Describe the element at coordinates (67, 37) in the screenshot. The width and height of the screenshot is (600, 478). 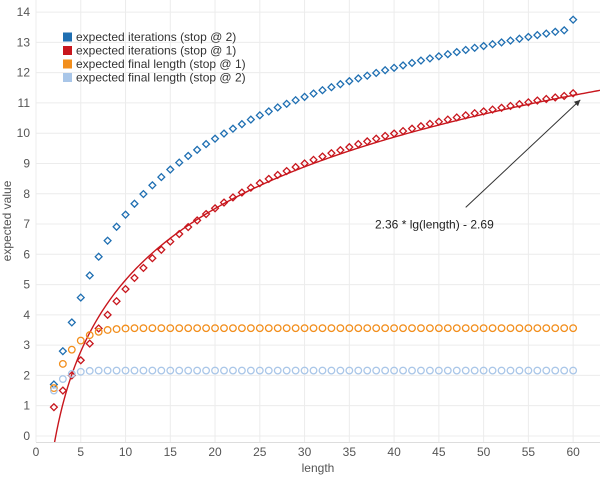
I see `legend-swatch` at that location.